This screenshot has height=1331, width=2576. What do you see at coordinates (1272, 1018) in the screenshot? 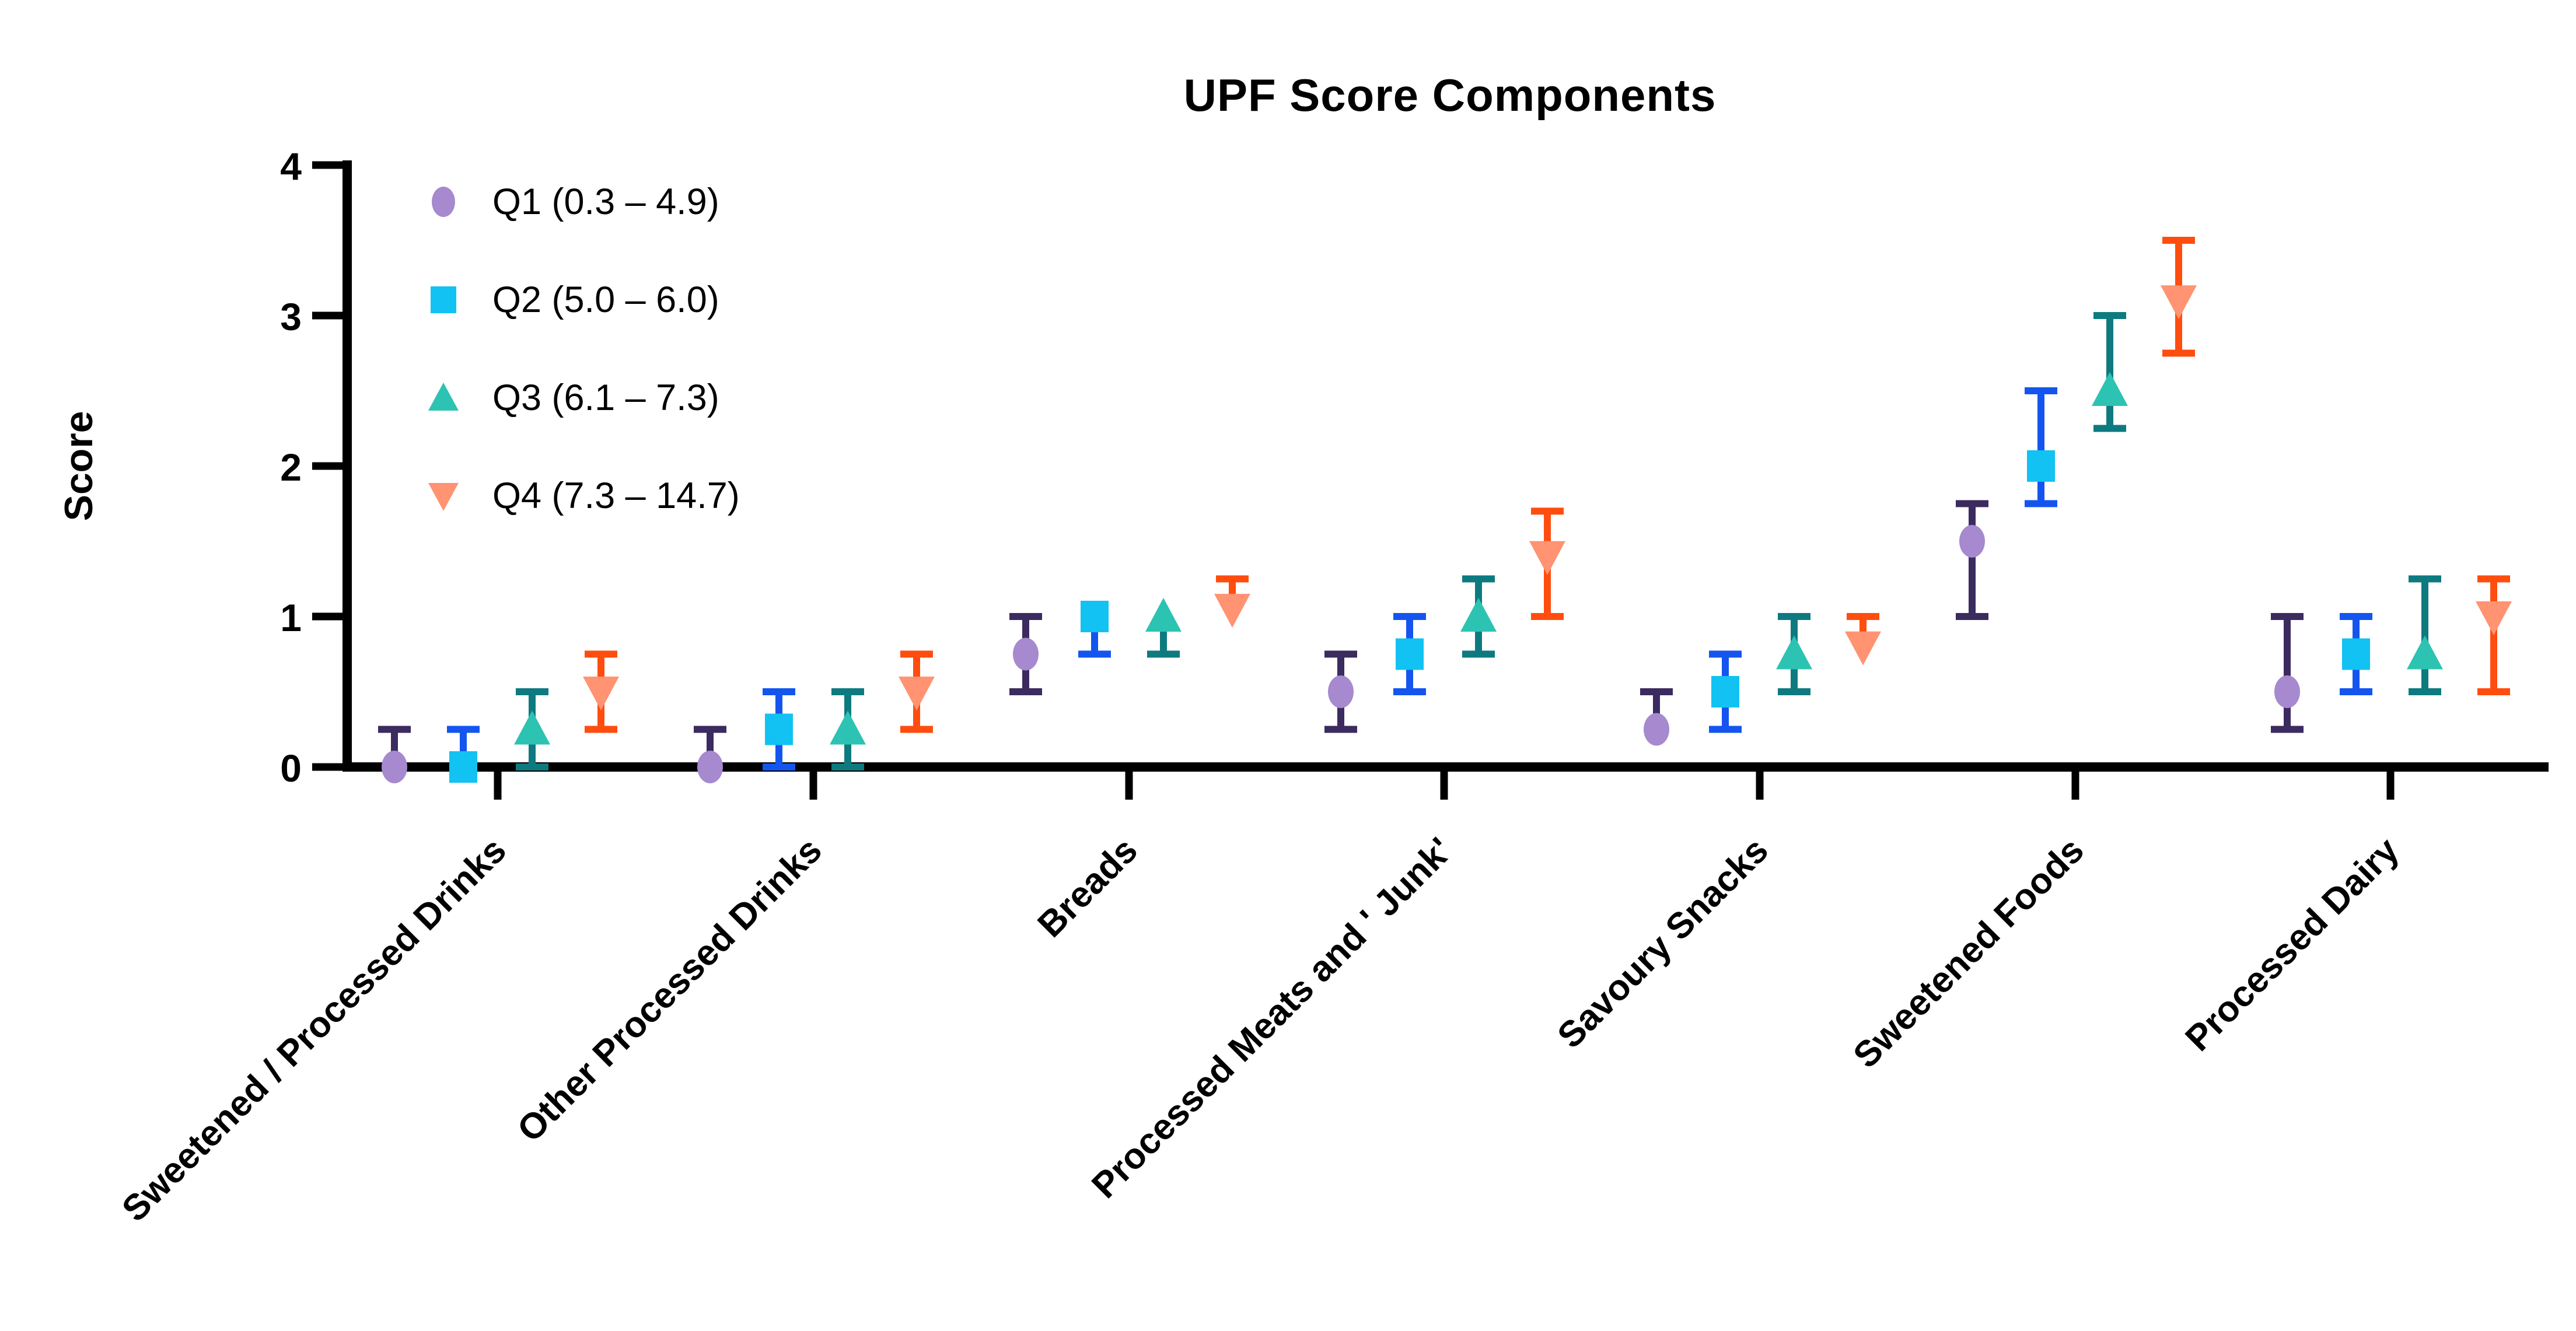
I see `category-label: Processed Meats and ' Junk'` at bounding box center [1272, 1018].